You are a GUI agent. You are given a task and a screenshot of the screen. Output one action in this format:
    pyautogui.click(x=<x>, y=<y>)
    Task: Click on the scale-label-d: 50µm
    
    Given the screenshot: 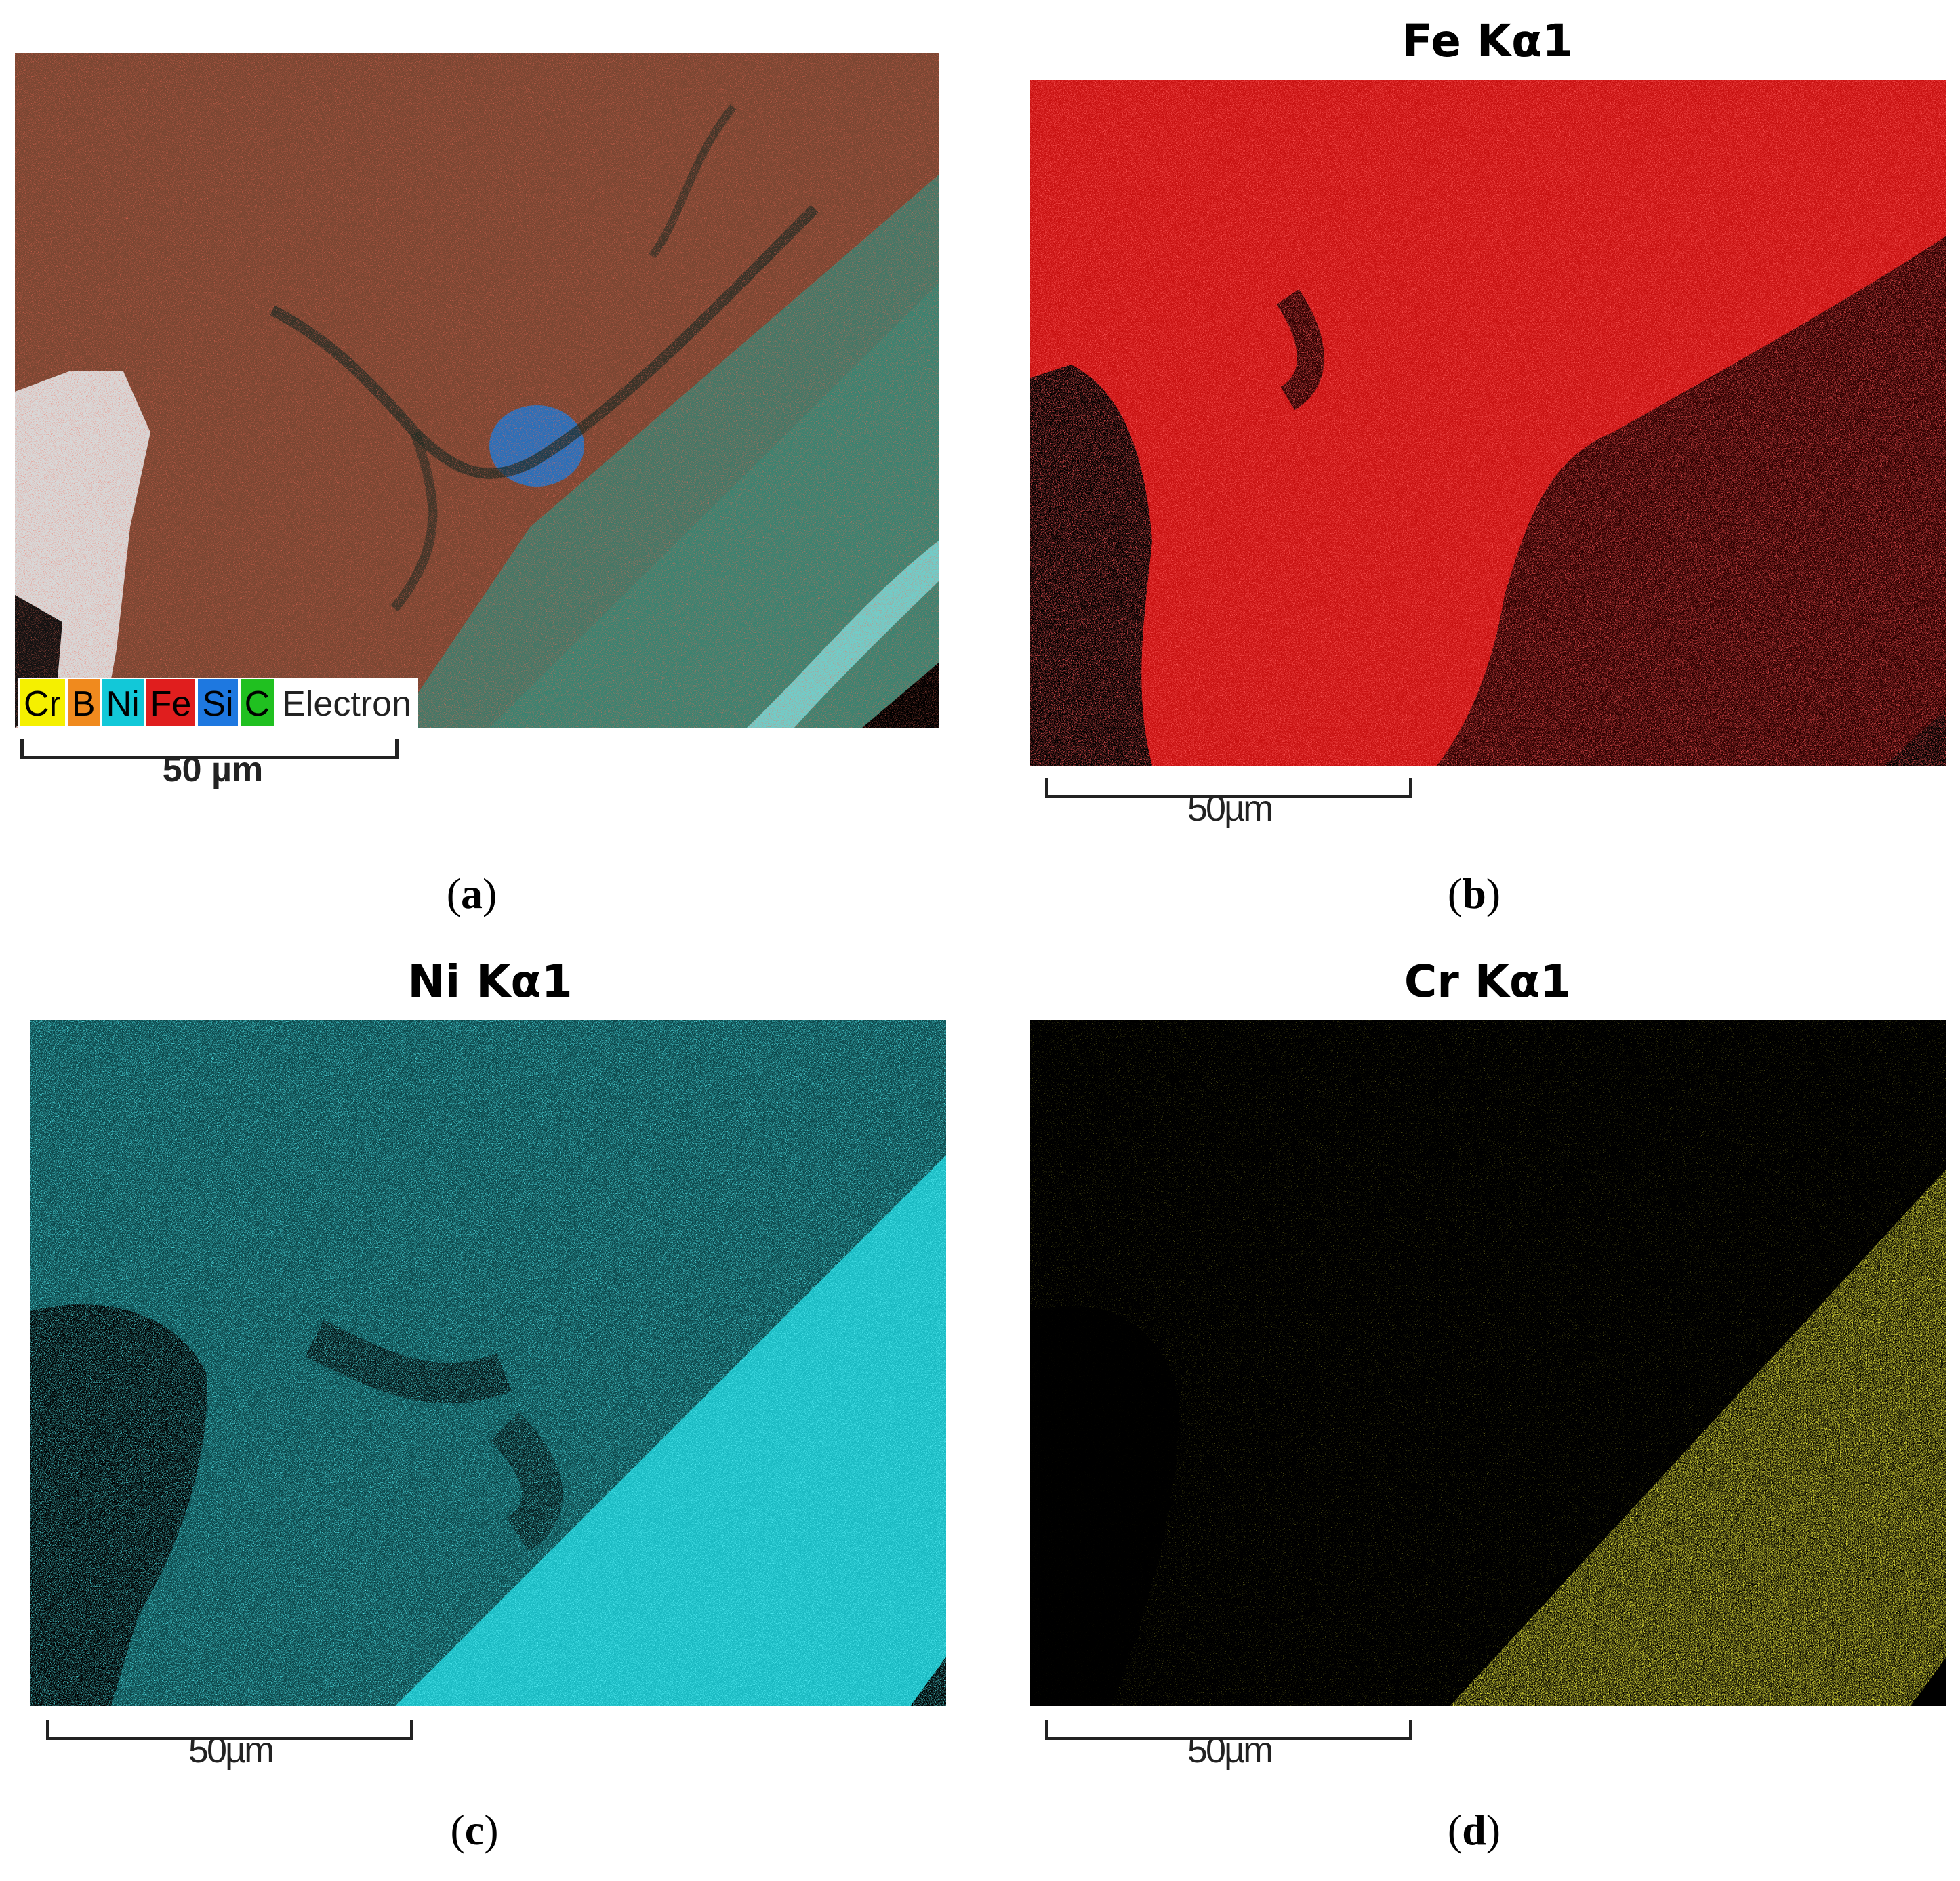 What is the action you would take?
    pyautogui.click(x=1230, y=1750)
    